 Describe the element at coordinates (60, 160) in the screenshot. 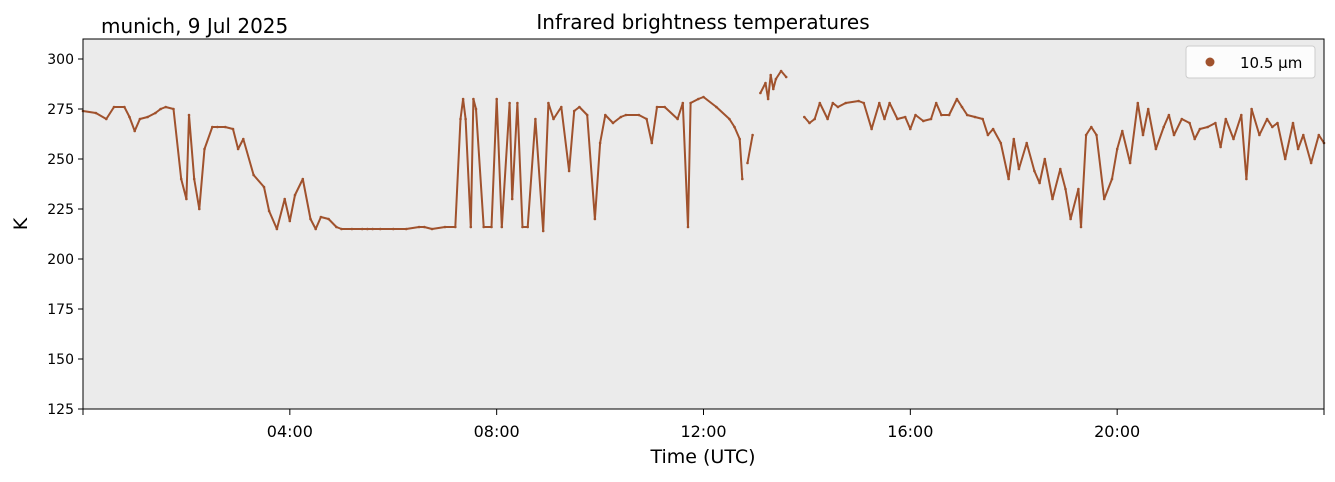

I see `y-tick-label: 250` at that location.